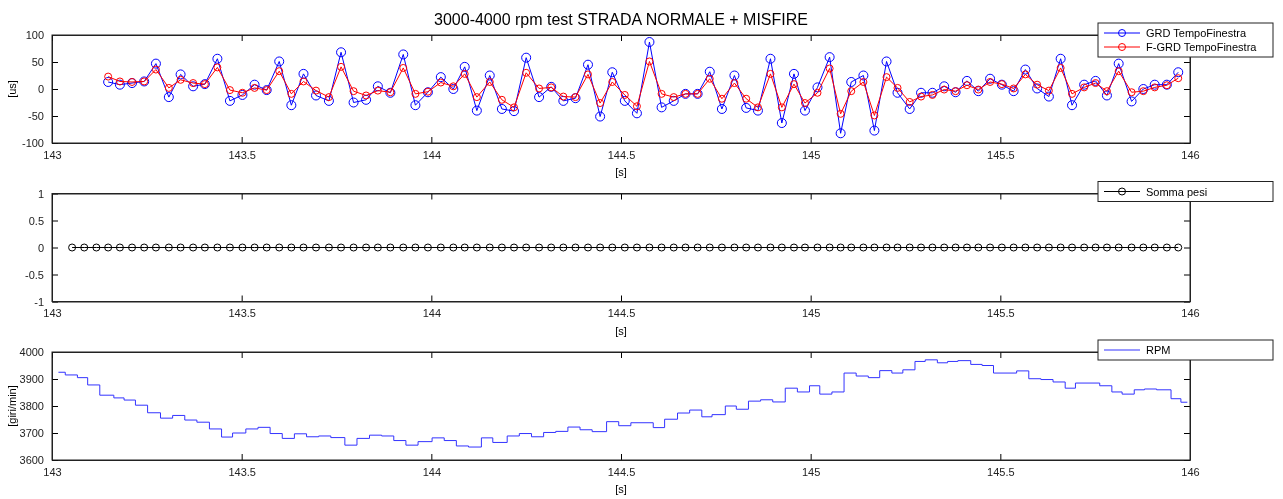 This screenshot has height=499, width=1283. Describe the element at coordinates (34, 35) in the screenshot. I see `y-tick-label: 100` at that location.